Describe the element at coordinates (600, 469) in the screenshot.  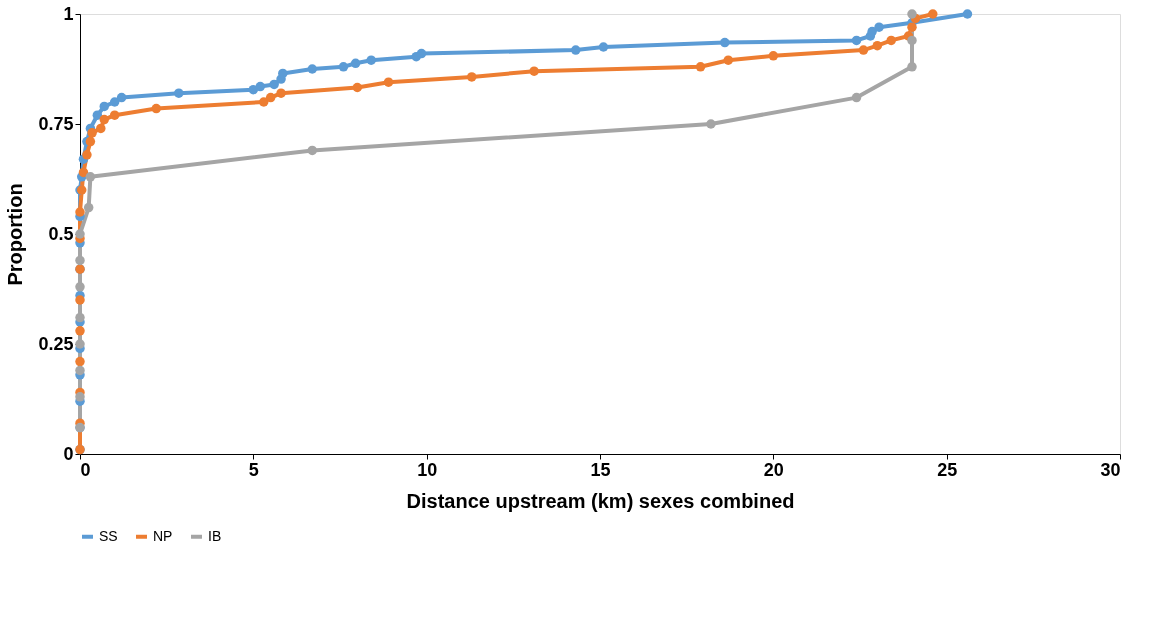
I see `x-tick-label: 15` at that location.